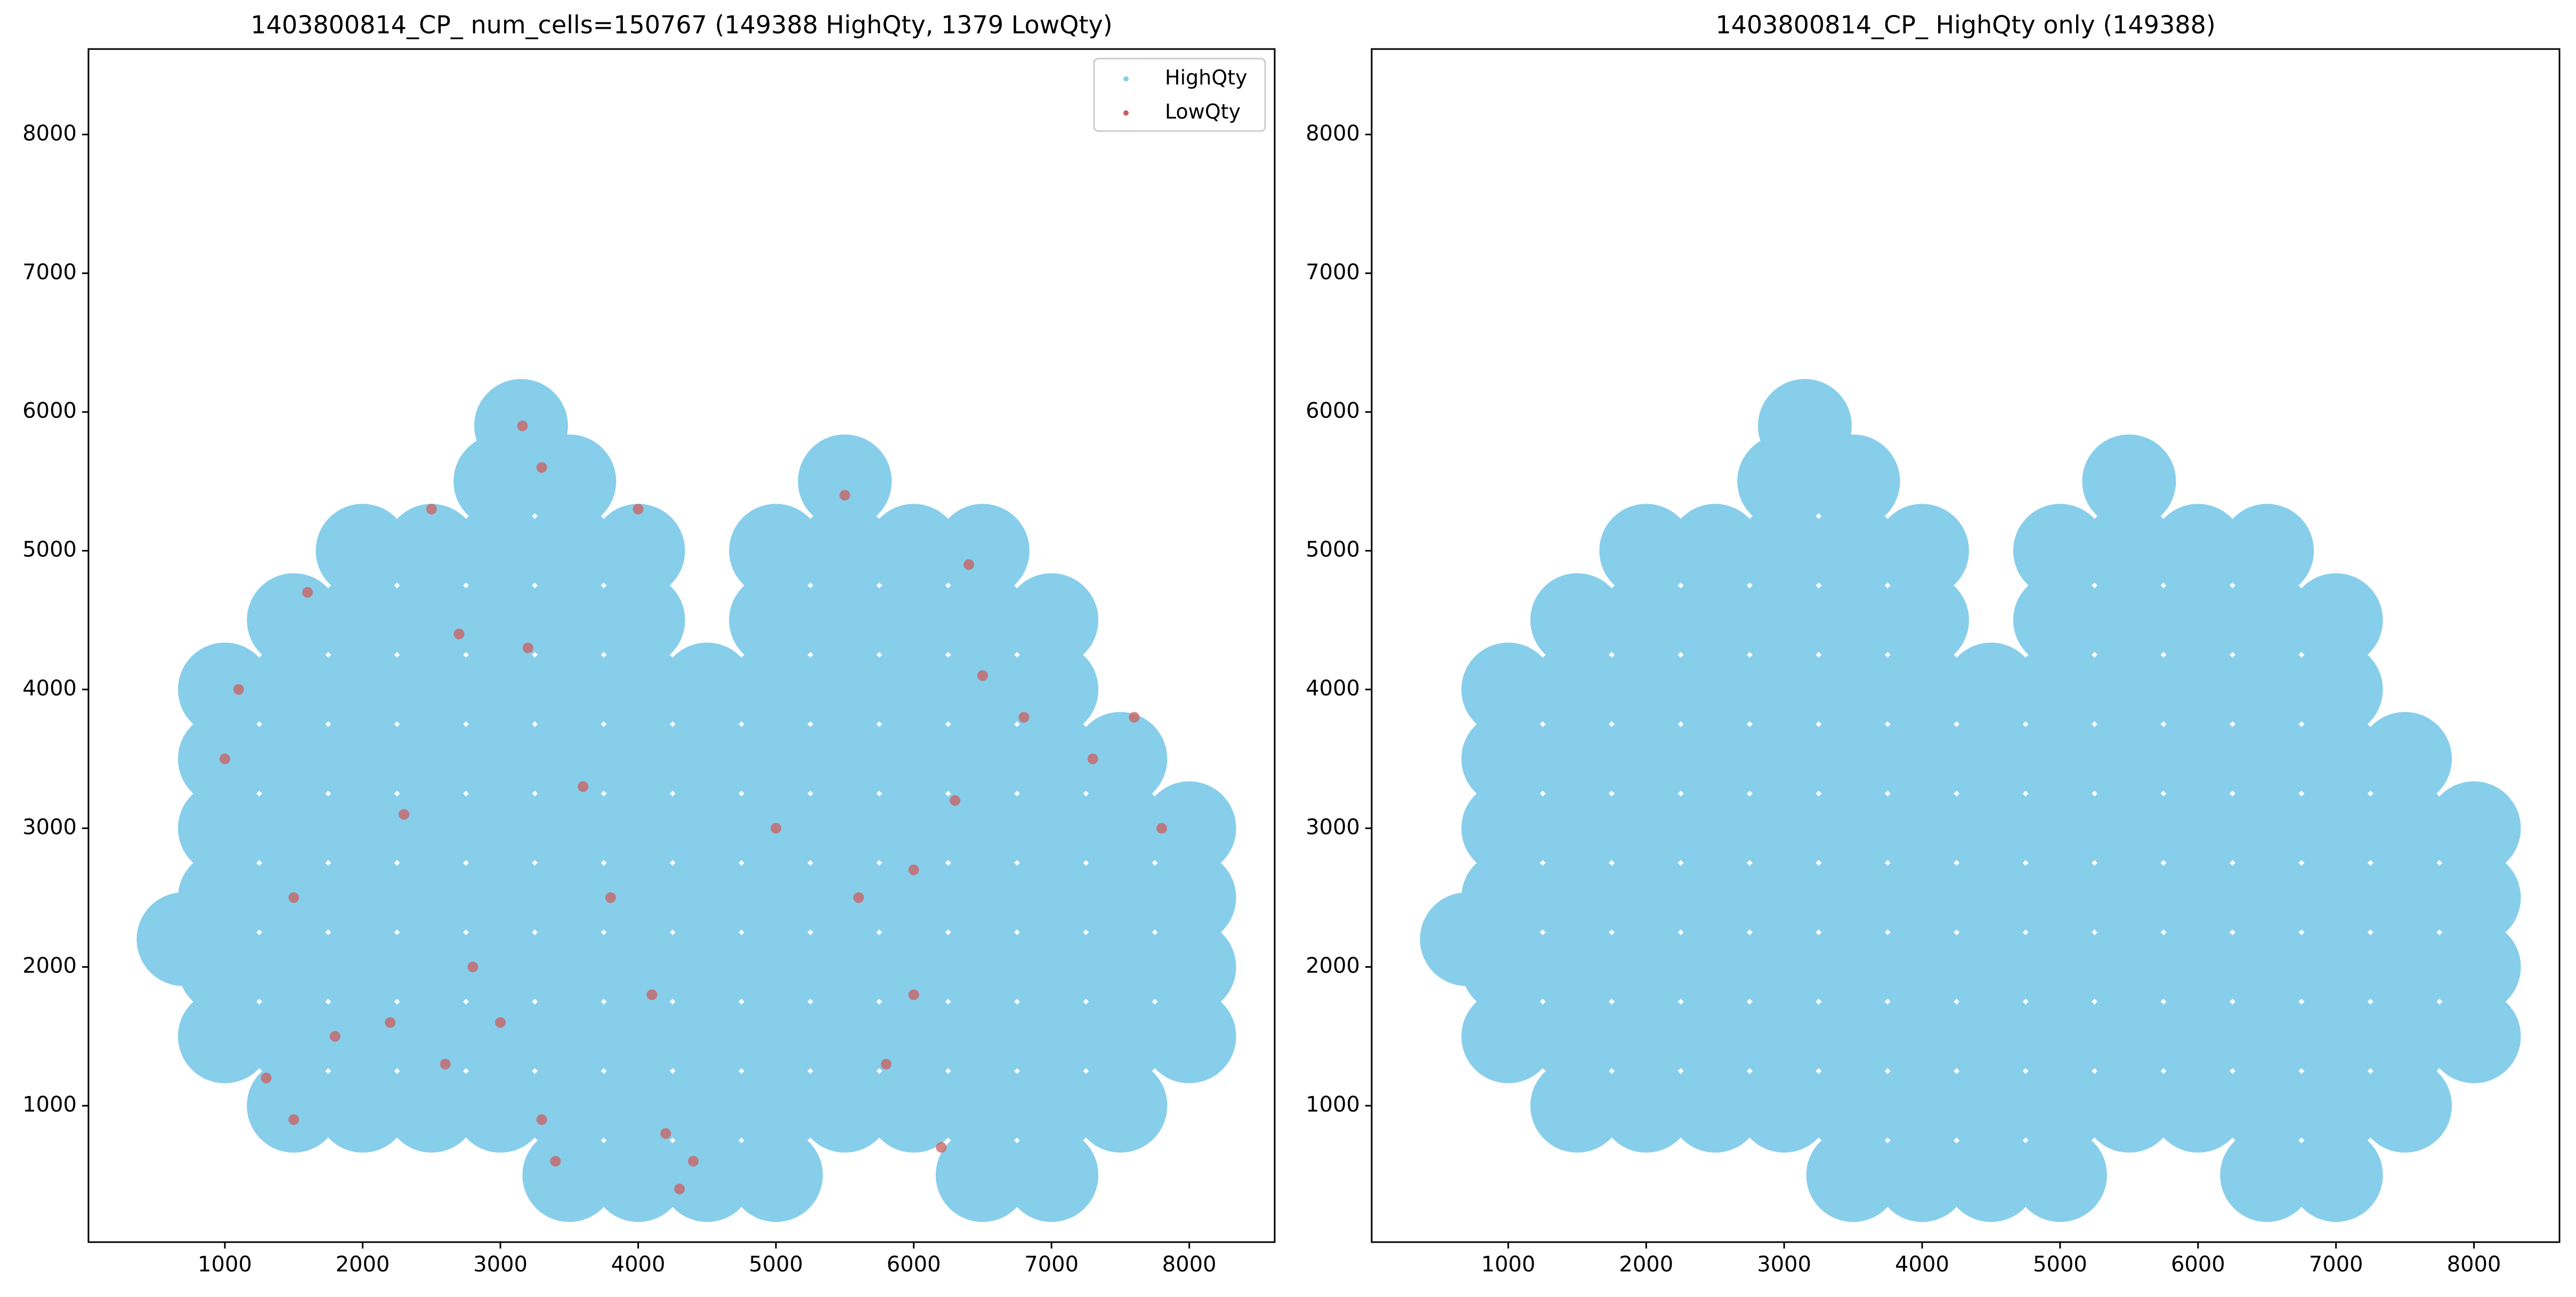 This screenshot has width=2576, height=1297. Describe the element at coordinates (1333, 1104) in the screenshot. I see `y-tick-label: 1000` at that location.